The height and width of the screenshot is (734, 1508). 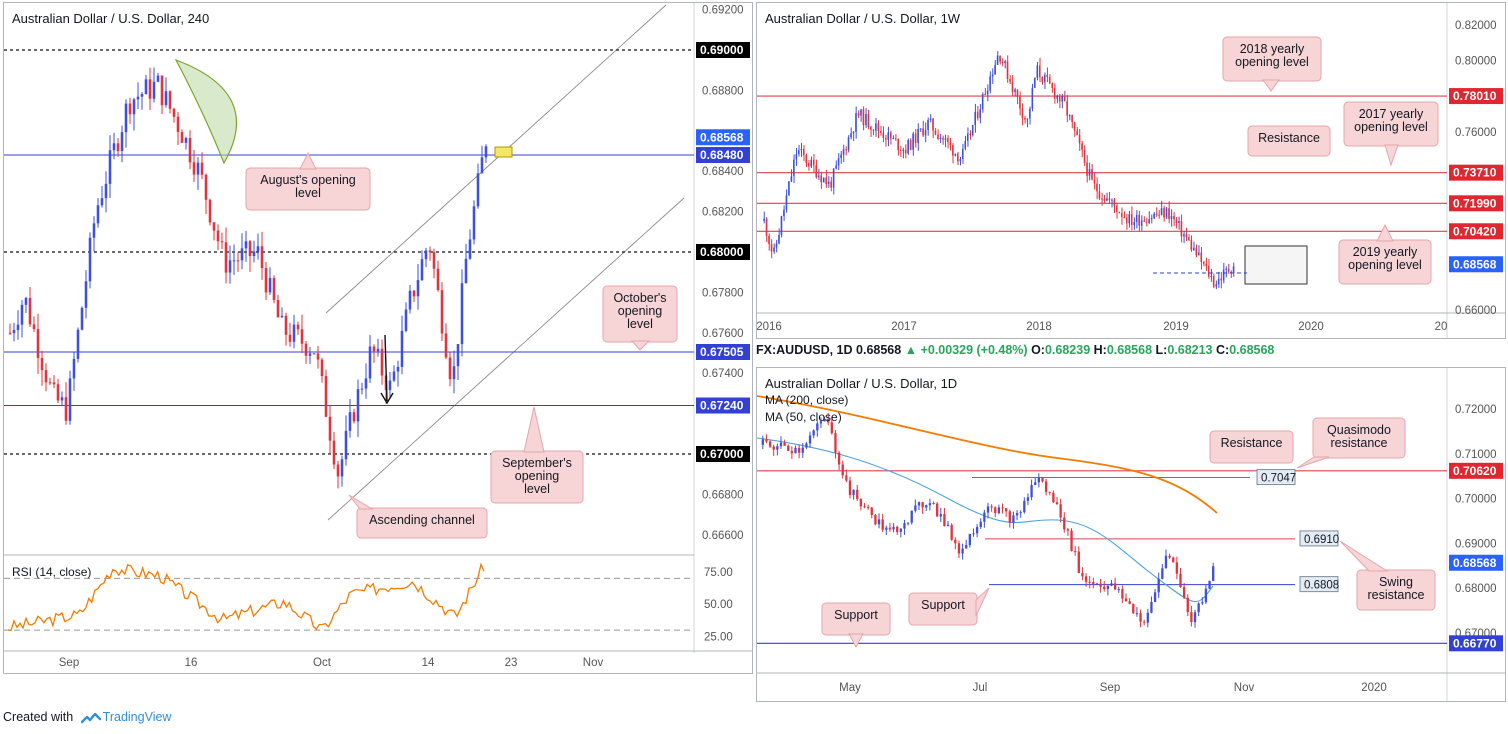 I want to click on daily-level-0.70620-tag-text: 0.70620, so click(x=1475, y=471).